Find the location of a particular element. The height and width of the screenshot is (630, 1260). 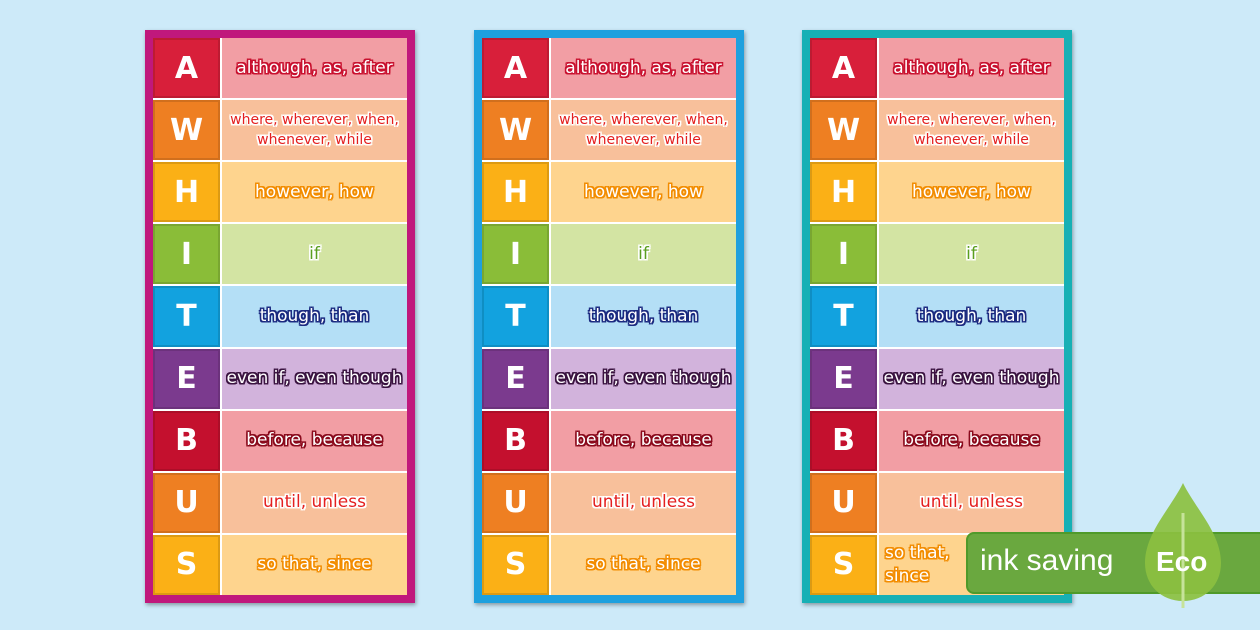

leaf-icon is located at coordinates (1183, 545).